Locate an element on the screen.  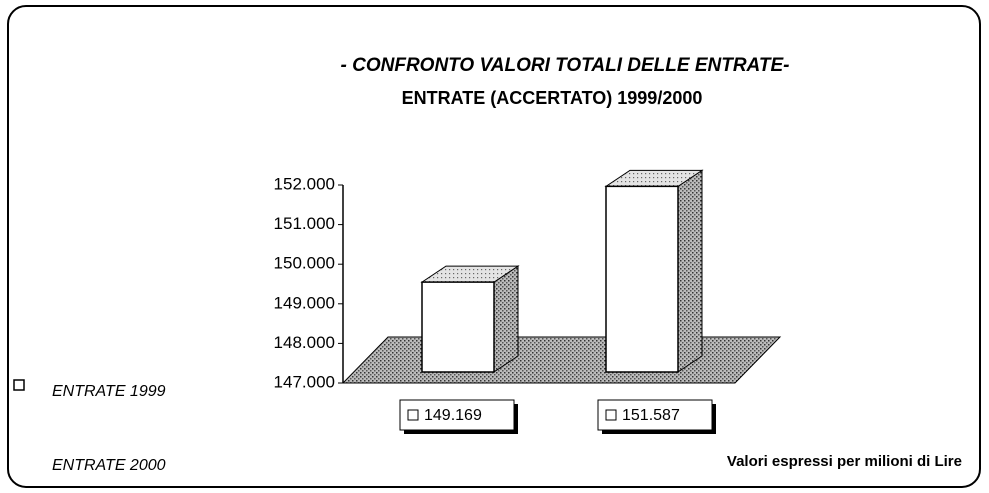
floor is located at coordinates (561, 360).